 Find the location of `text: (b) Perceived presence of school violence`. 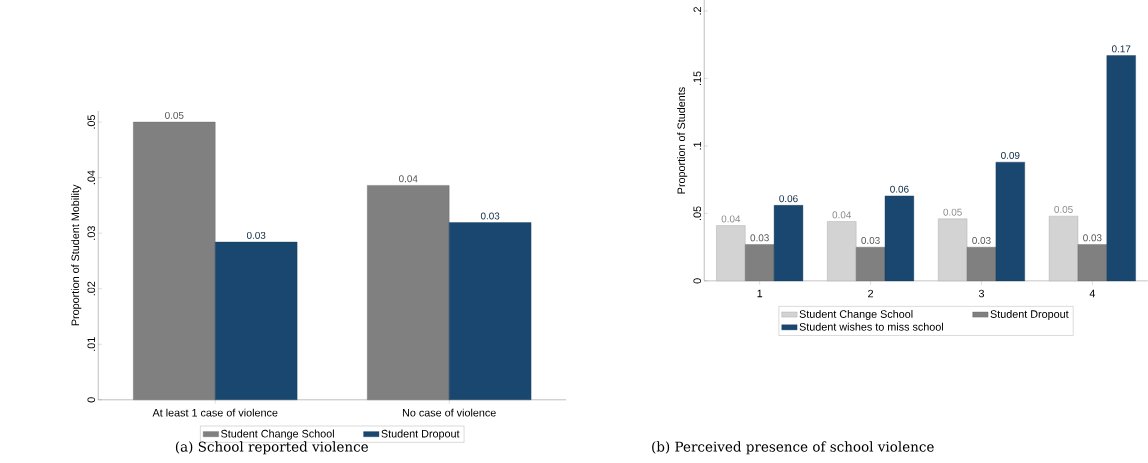

text: (b) Perceived presence of school violence is located at coordinates (793, 448).